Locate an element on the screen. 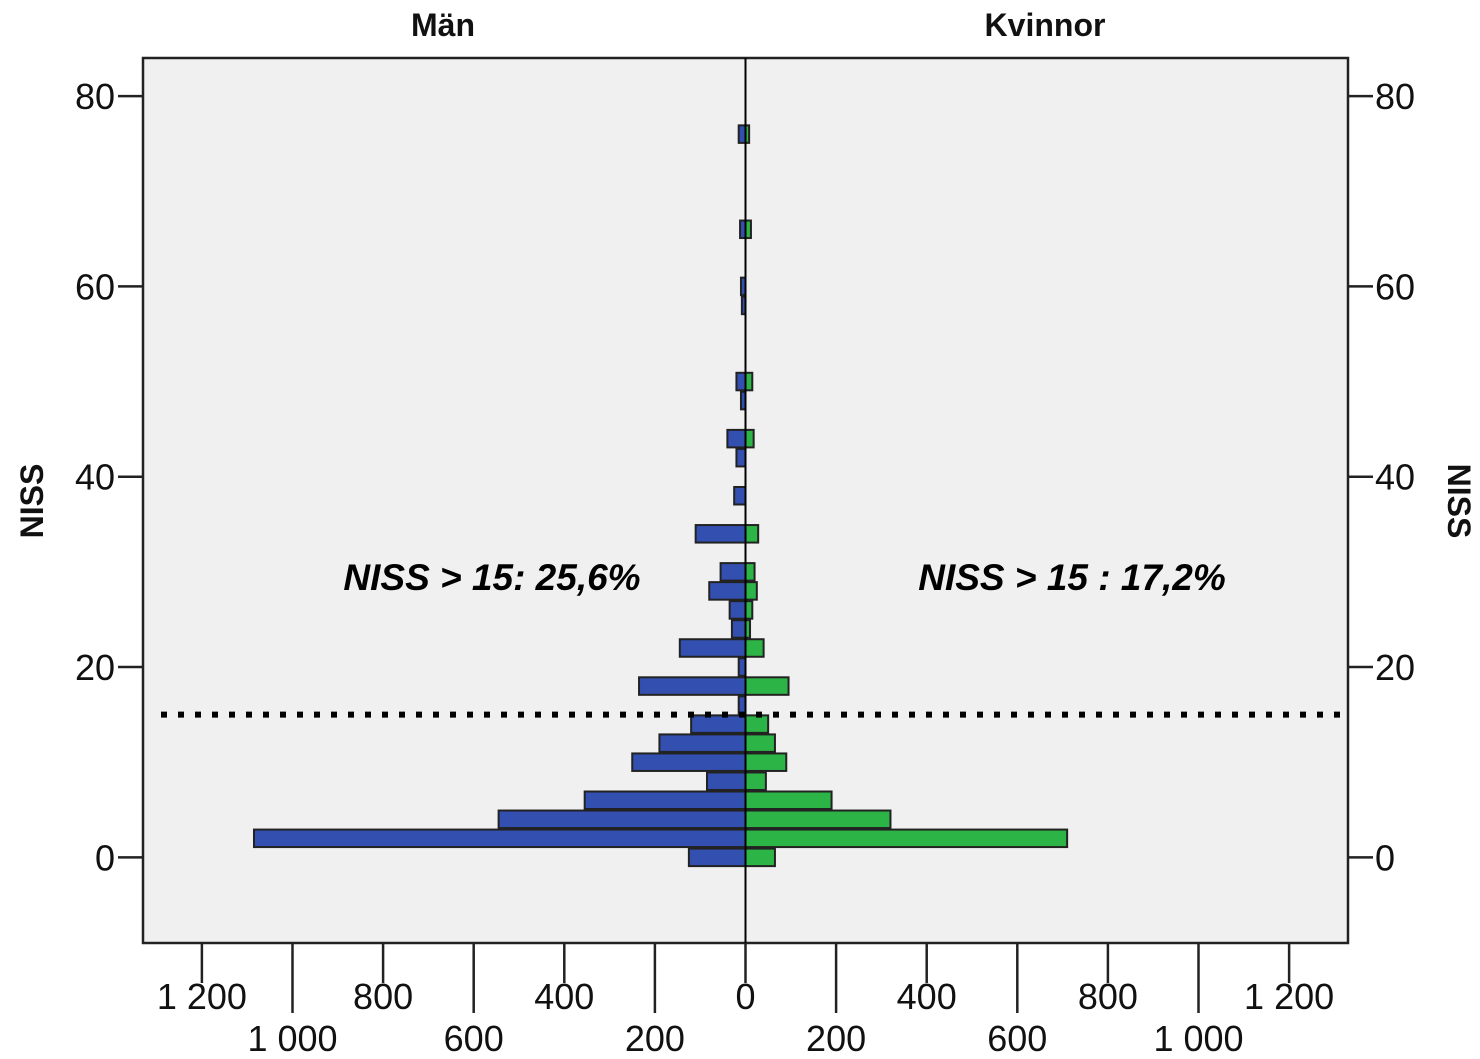 This screenshot has height=1059, width=1480. y-tick-label-right-80: 80 is located at coordinates (1395, 96).